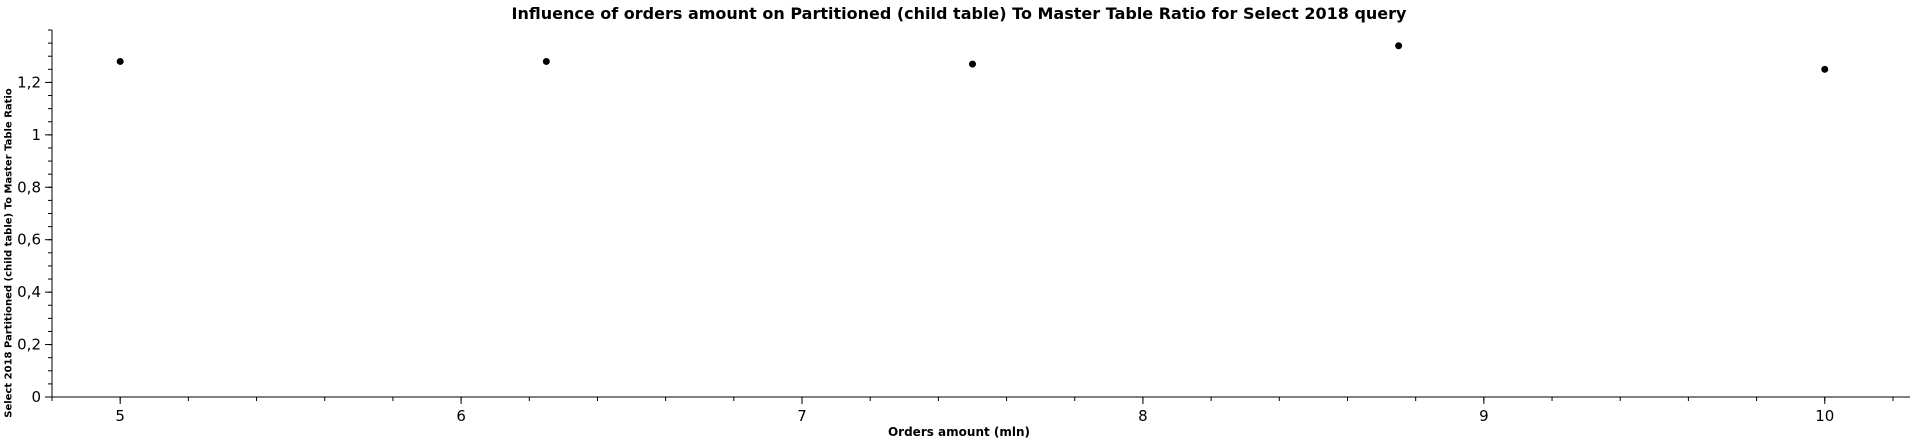 The image size is (1918, 443). What do you see at coordinates (120, 416) in the screenshot?
I see `x-tick-label: 5` at bounding box center [120, 416].